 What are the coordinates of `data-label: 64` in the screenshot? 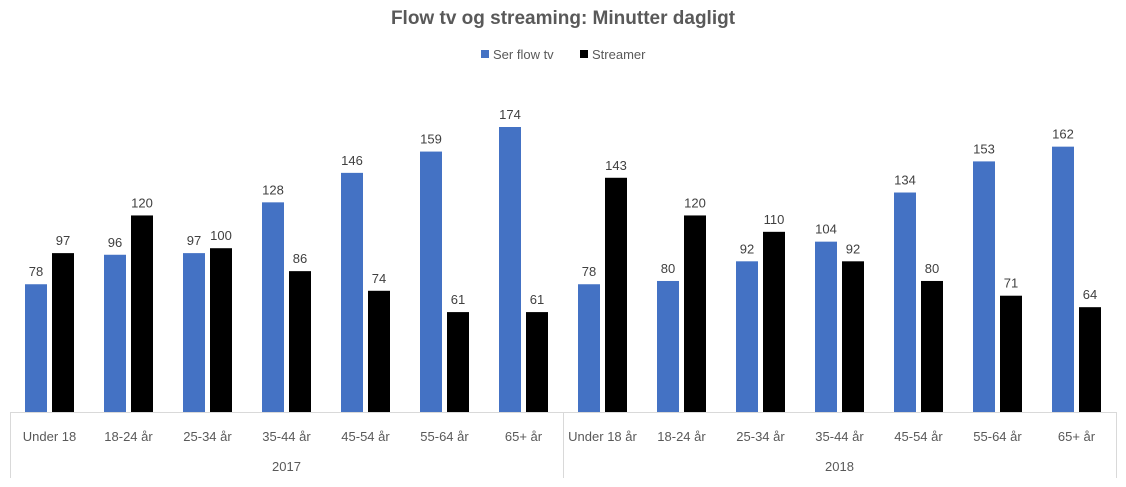 It's located at (1090, 294).